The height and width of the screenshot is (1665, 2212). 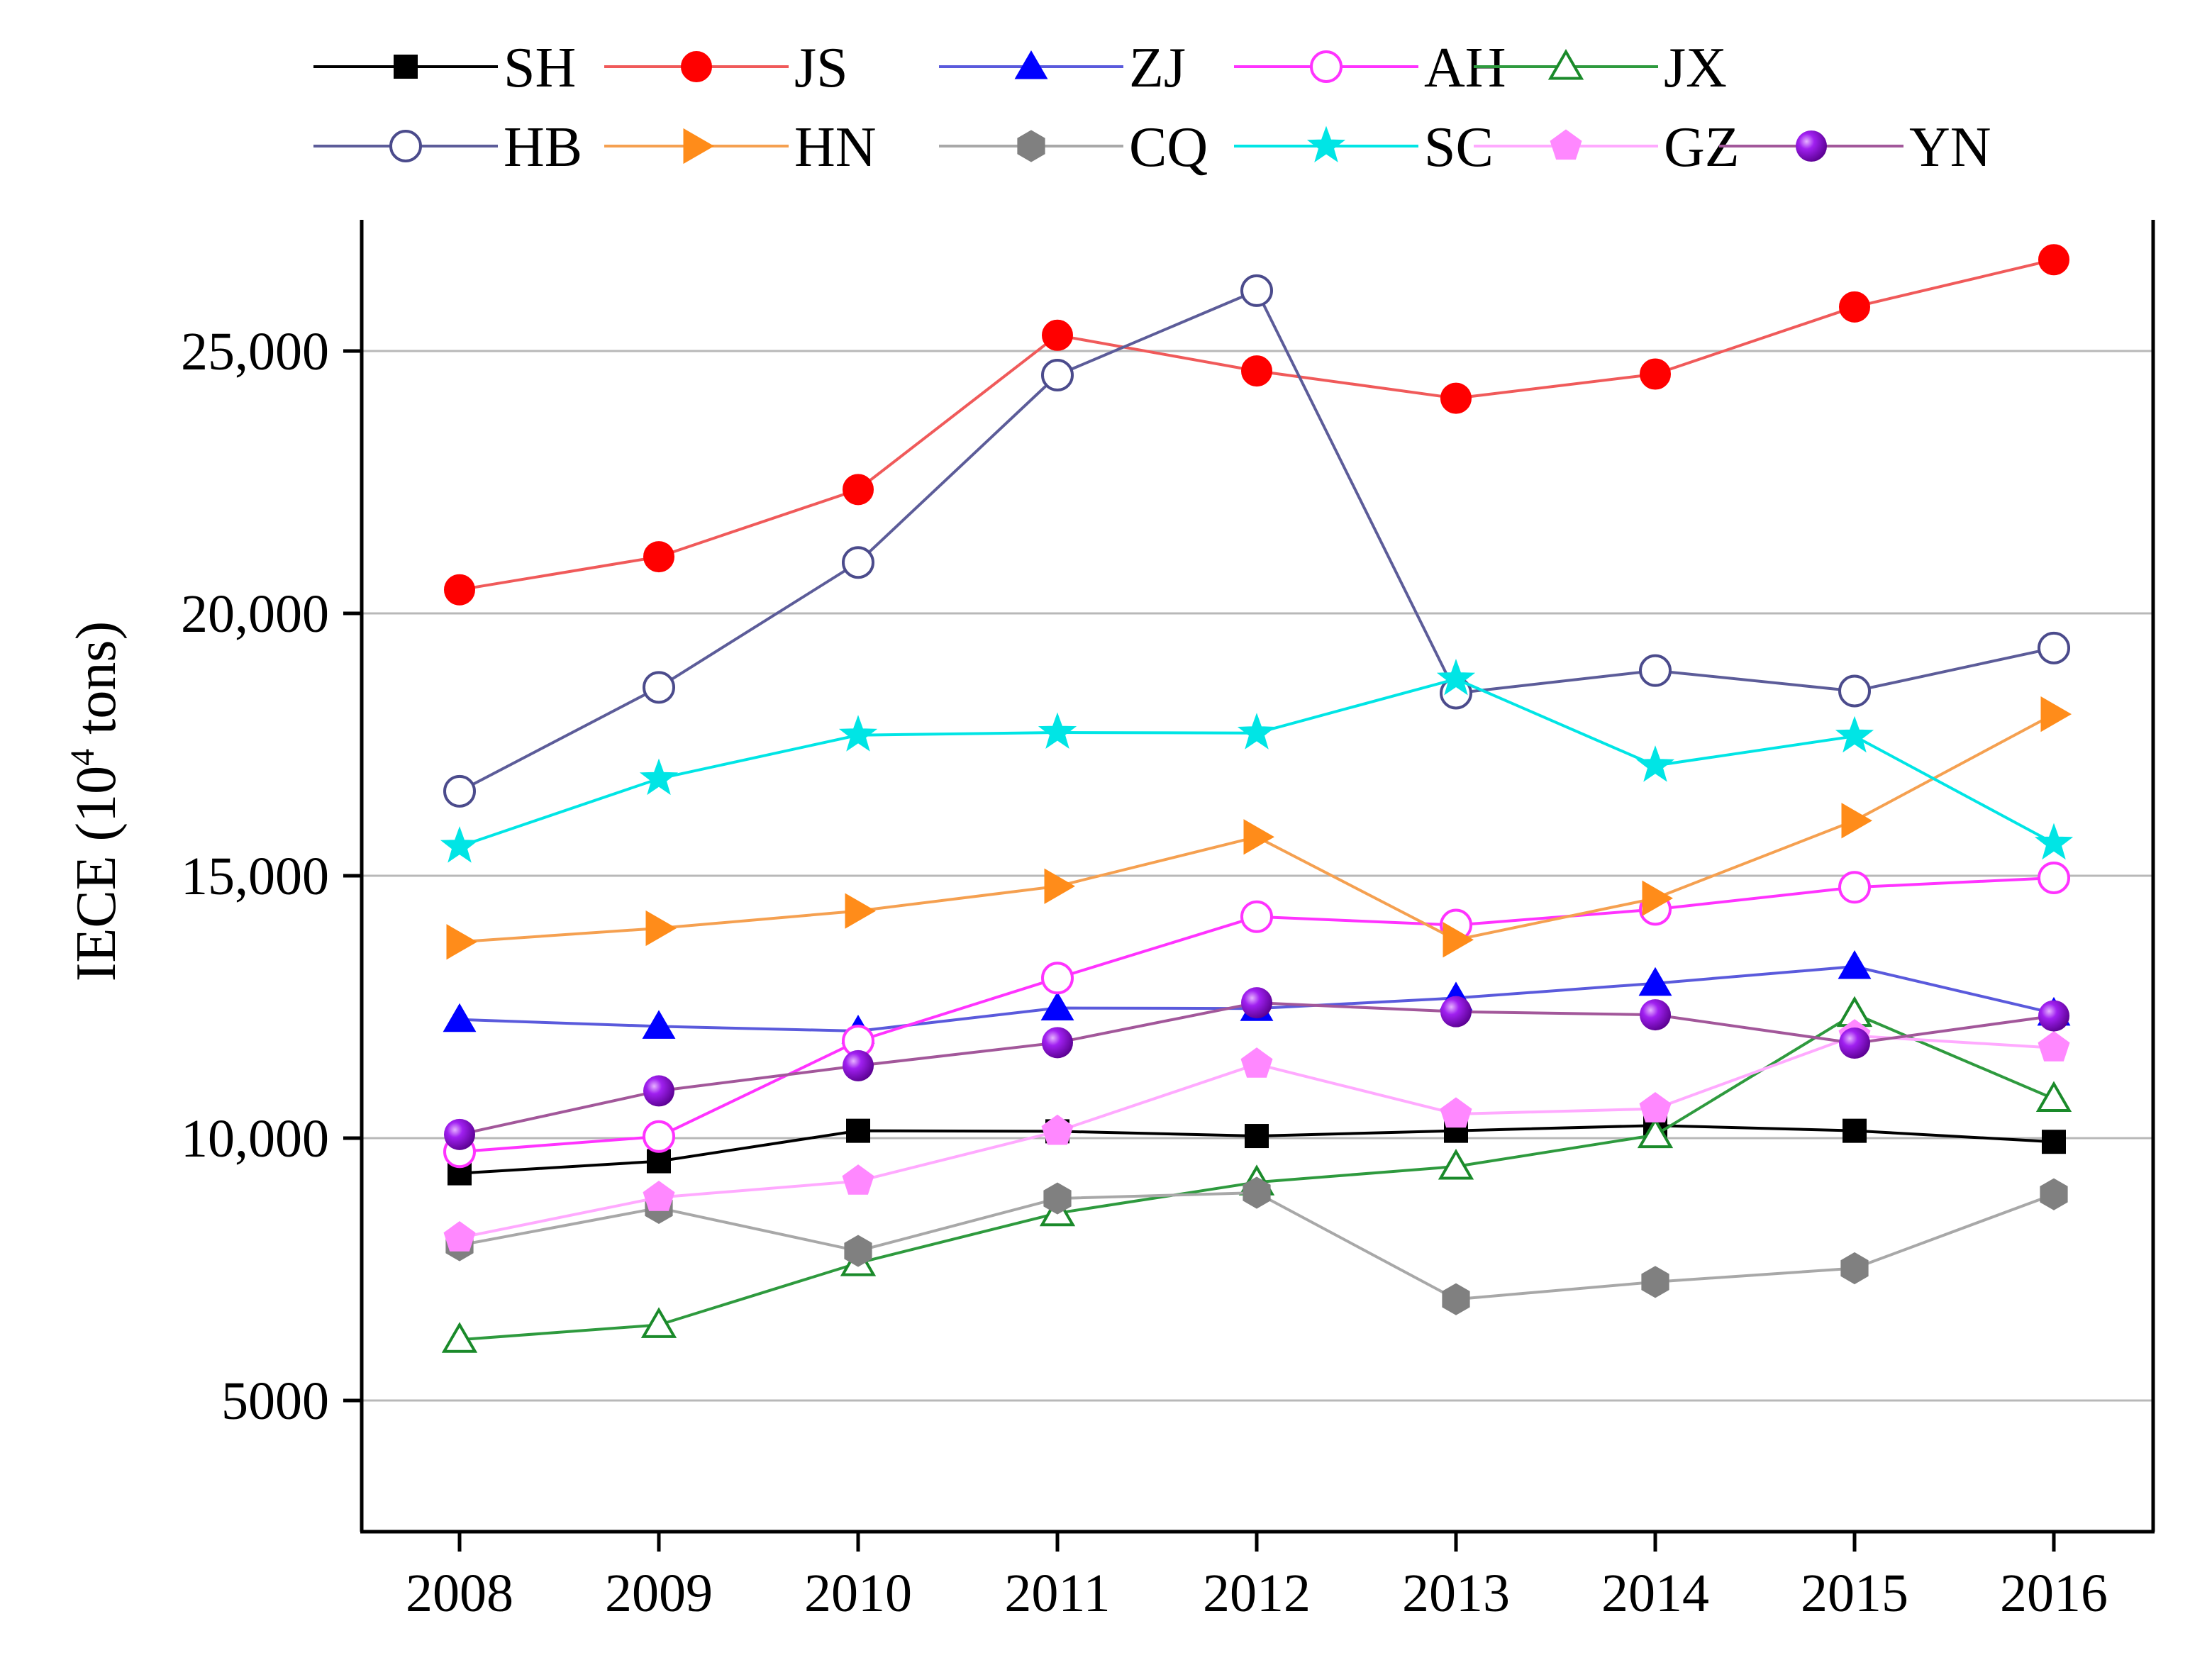 What do you see at coordinates (1257, 761) in the screenshot?
I see `series-sc` at bounding box center [1257, 761].